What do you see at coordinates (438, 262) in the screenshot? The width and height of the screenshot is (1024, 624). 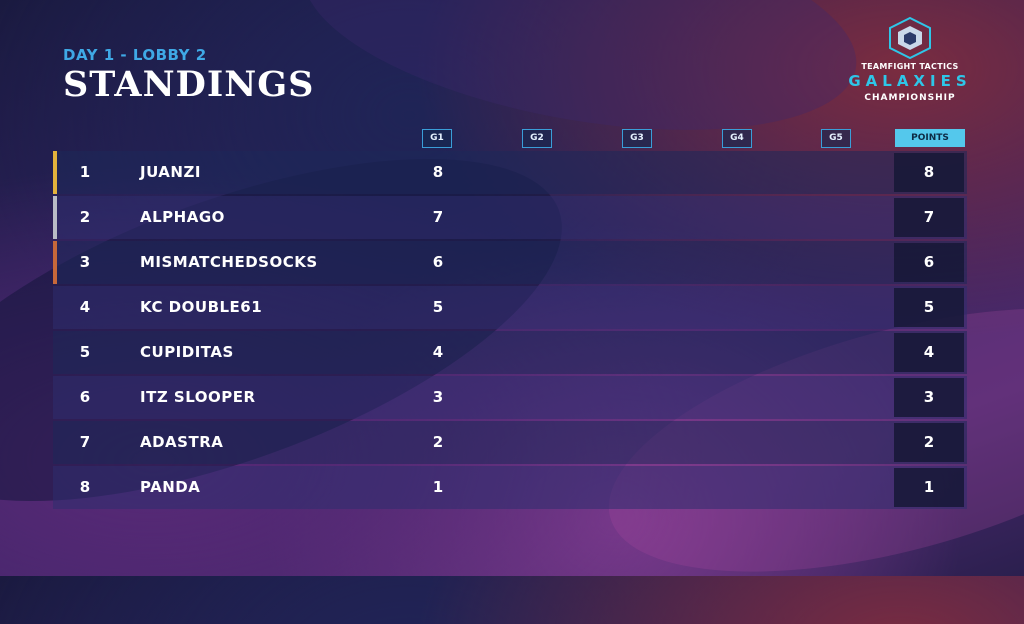 I see `game-1-score: 6` at bounding box center [438, 262].